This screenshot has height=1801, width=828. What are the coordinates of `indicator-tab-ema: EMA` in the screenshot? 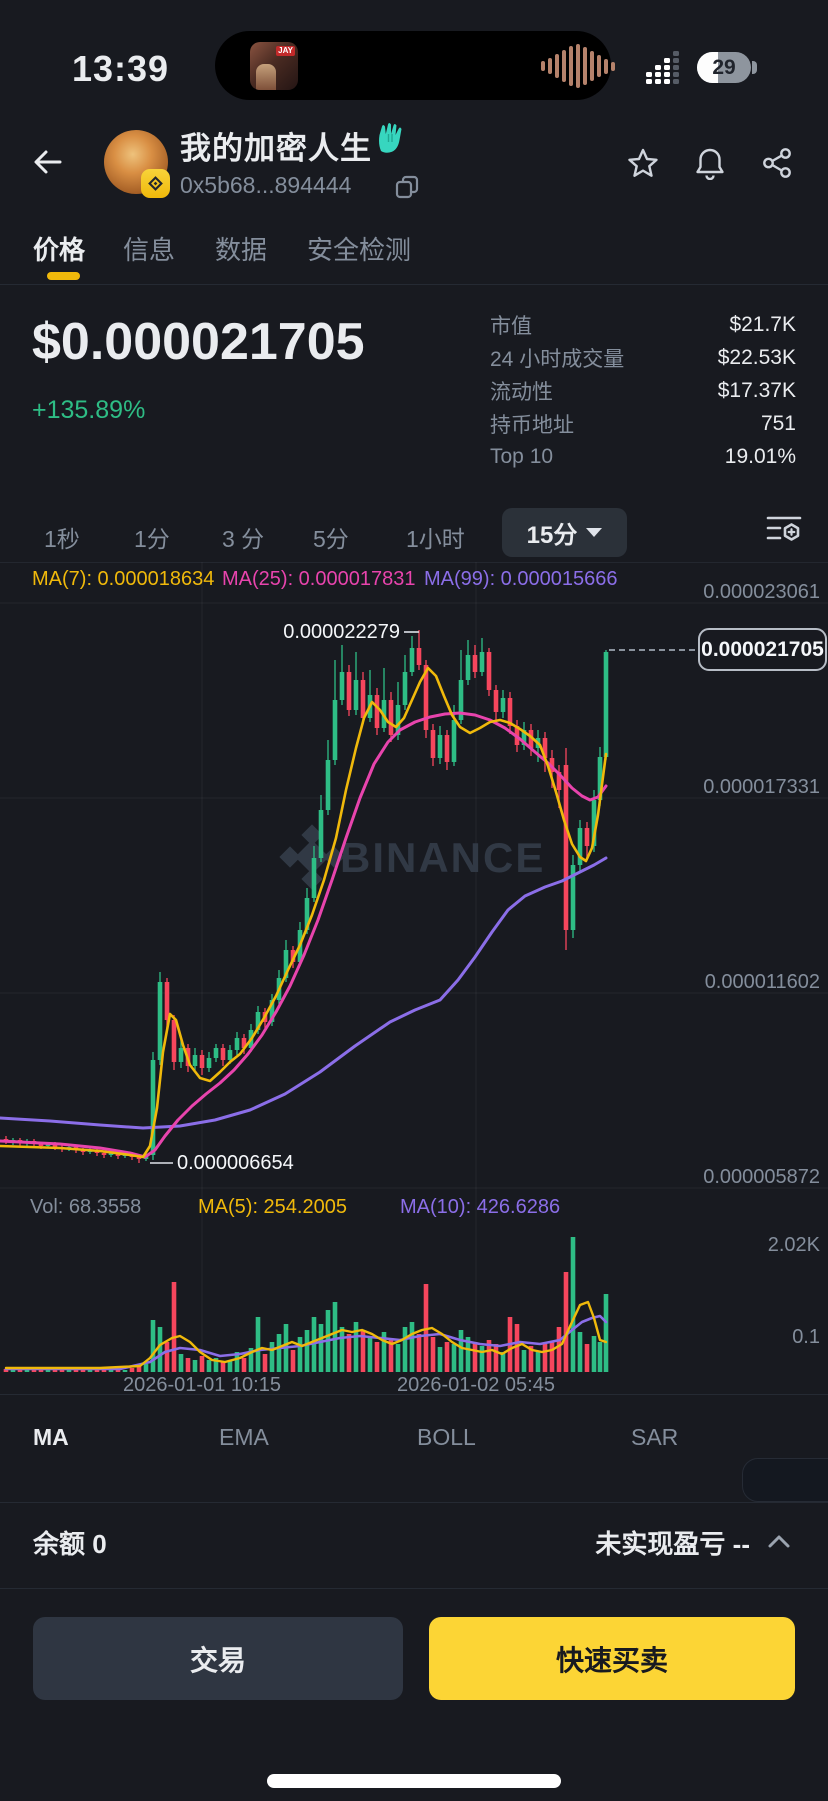 It's located at (244, 1437).